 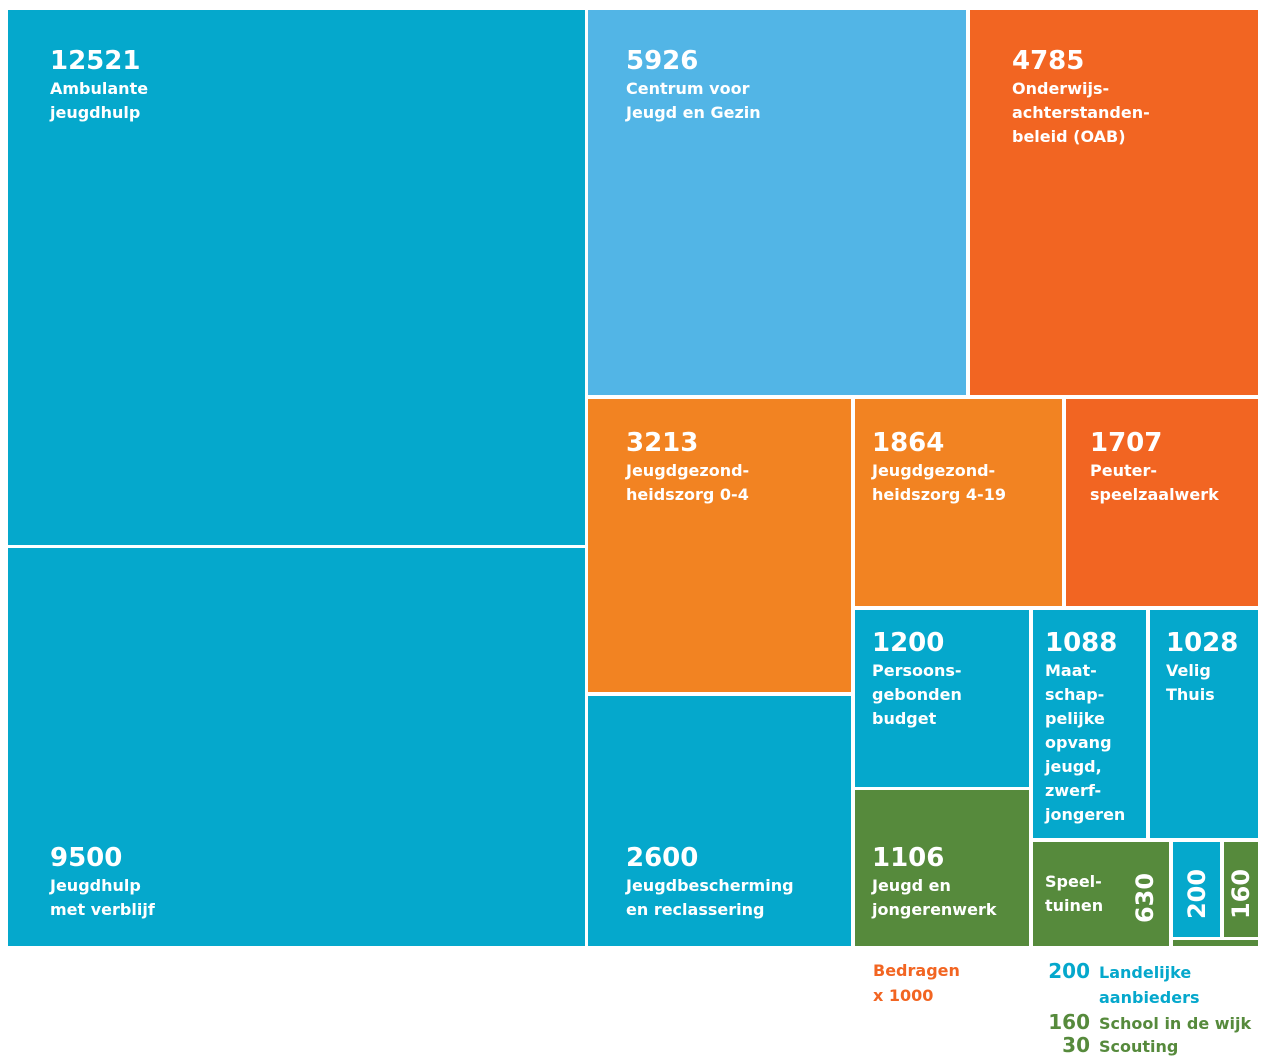 What do you see at coordinates (908, 643) in the screenshot?
I see `cell-value: 1200` at bounding box center [908, 643].